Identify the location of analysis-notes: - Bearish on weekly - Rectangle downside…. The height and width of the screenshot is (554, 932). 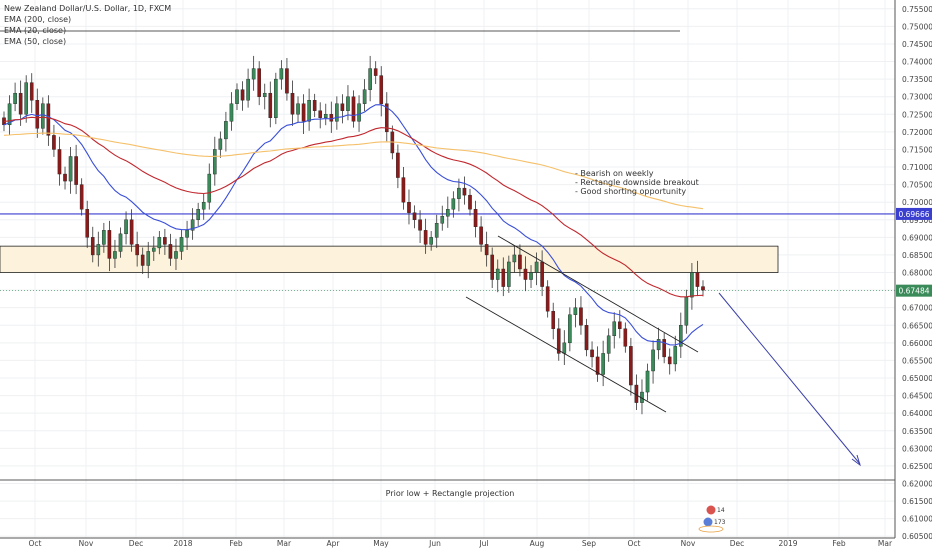
(637, 182).